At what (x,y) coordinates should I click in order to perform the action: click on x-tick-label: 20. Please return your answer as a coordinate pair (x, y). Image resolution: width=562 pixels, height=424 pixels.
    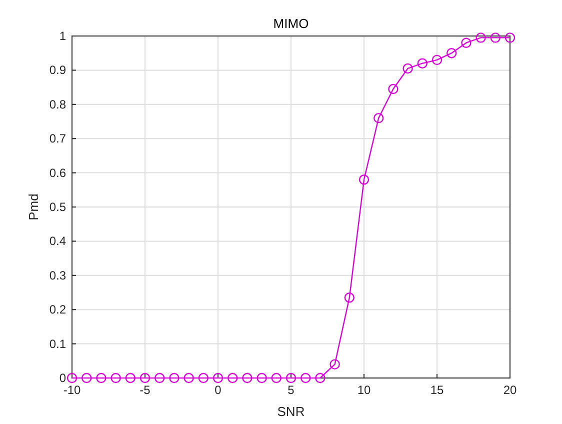
    Looking at the image, I should click on (510, 390).